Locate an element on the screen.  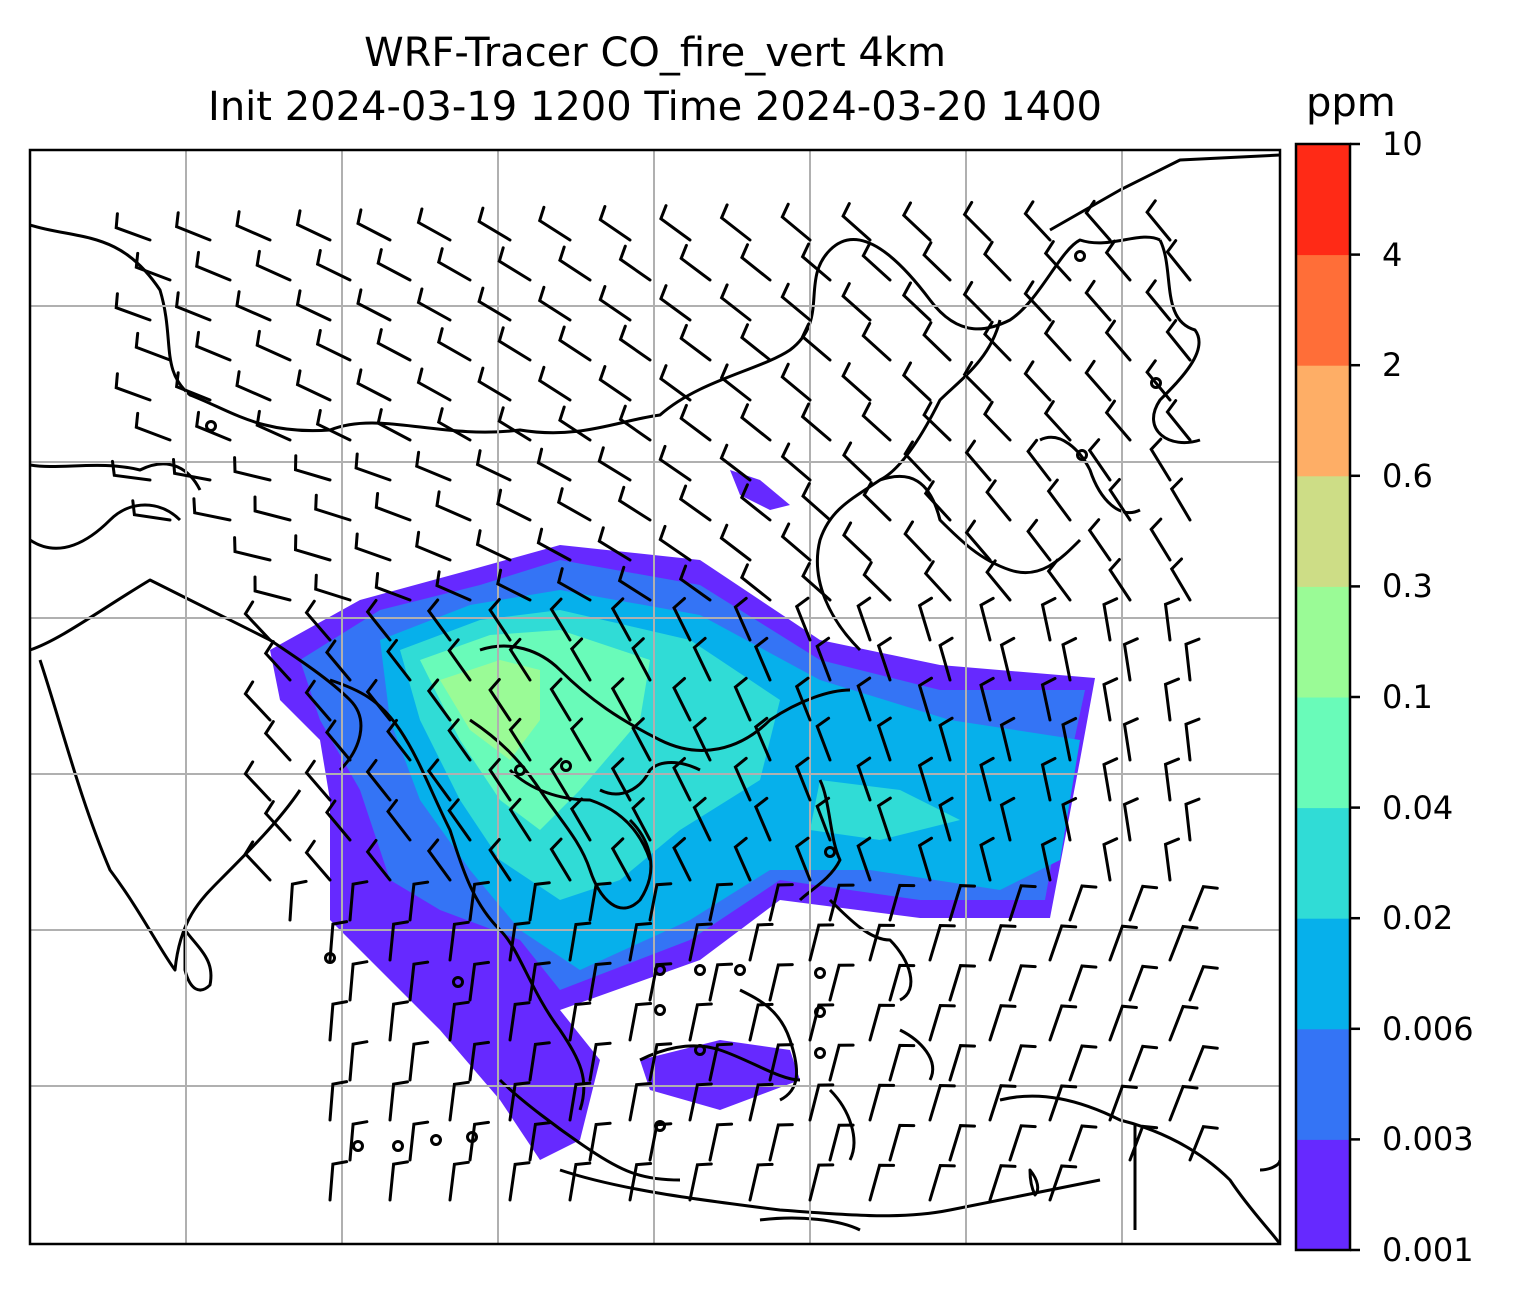
colorbar-segment is located at coordinates (1323, 753).